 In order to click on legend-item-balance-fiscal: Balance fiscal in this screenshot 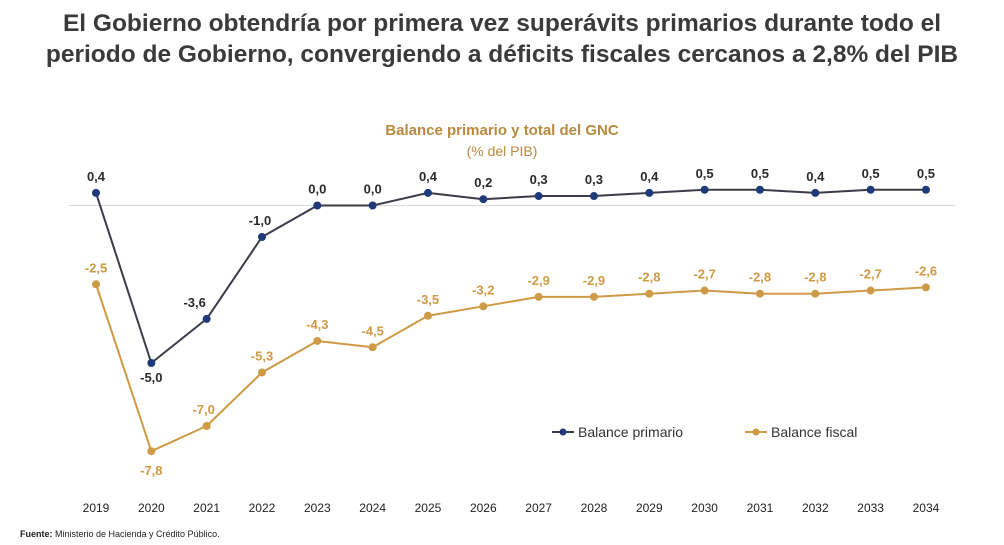, I will do `click(801, 432)`.